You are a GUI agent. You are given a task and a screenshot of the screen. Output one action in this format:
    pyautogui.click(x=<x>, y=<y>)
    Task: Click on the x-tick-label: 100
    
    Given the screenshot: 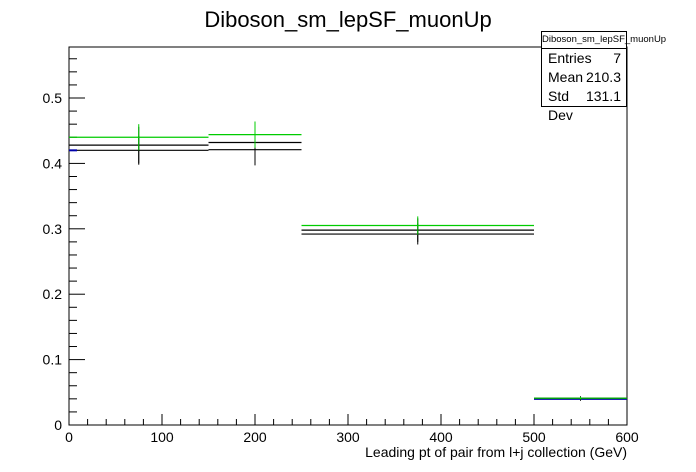 What is the action you would take?
    pyautogui.click(x=162, y=437)
    